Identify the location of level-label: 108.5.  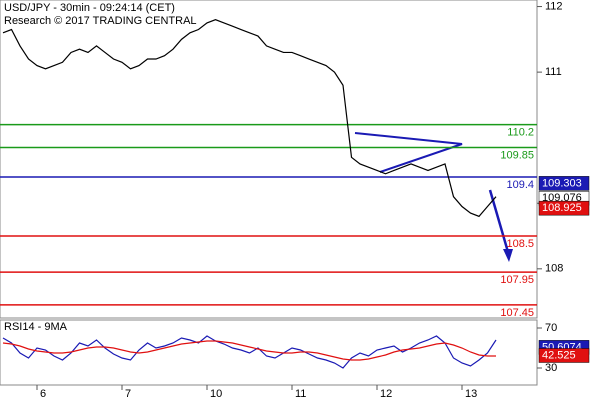
(520, 244).